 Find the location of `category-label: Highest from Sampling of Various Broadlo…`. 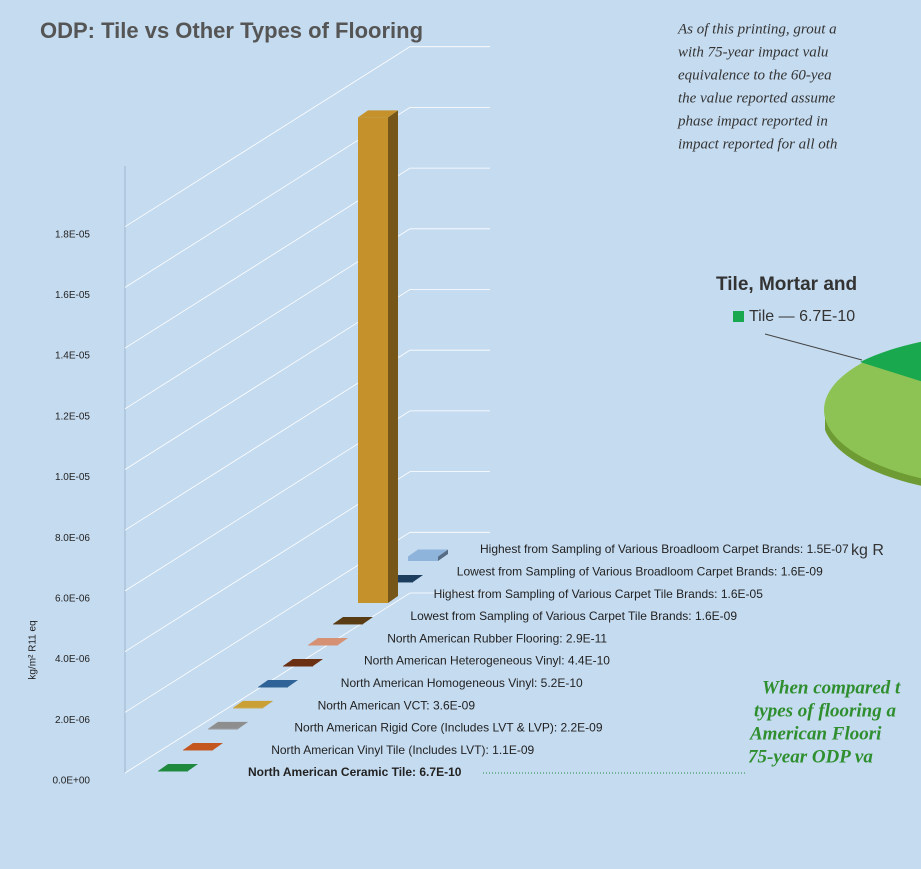

category-label: Highest from Sampling of Various Broadlo… is located at coordinates (664, 549).